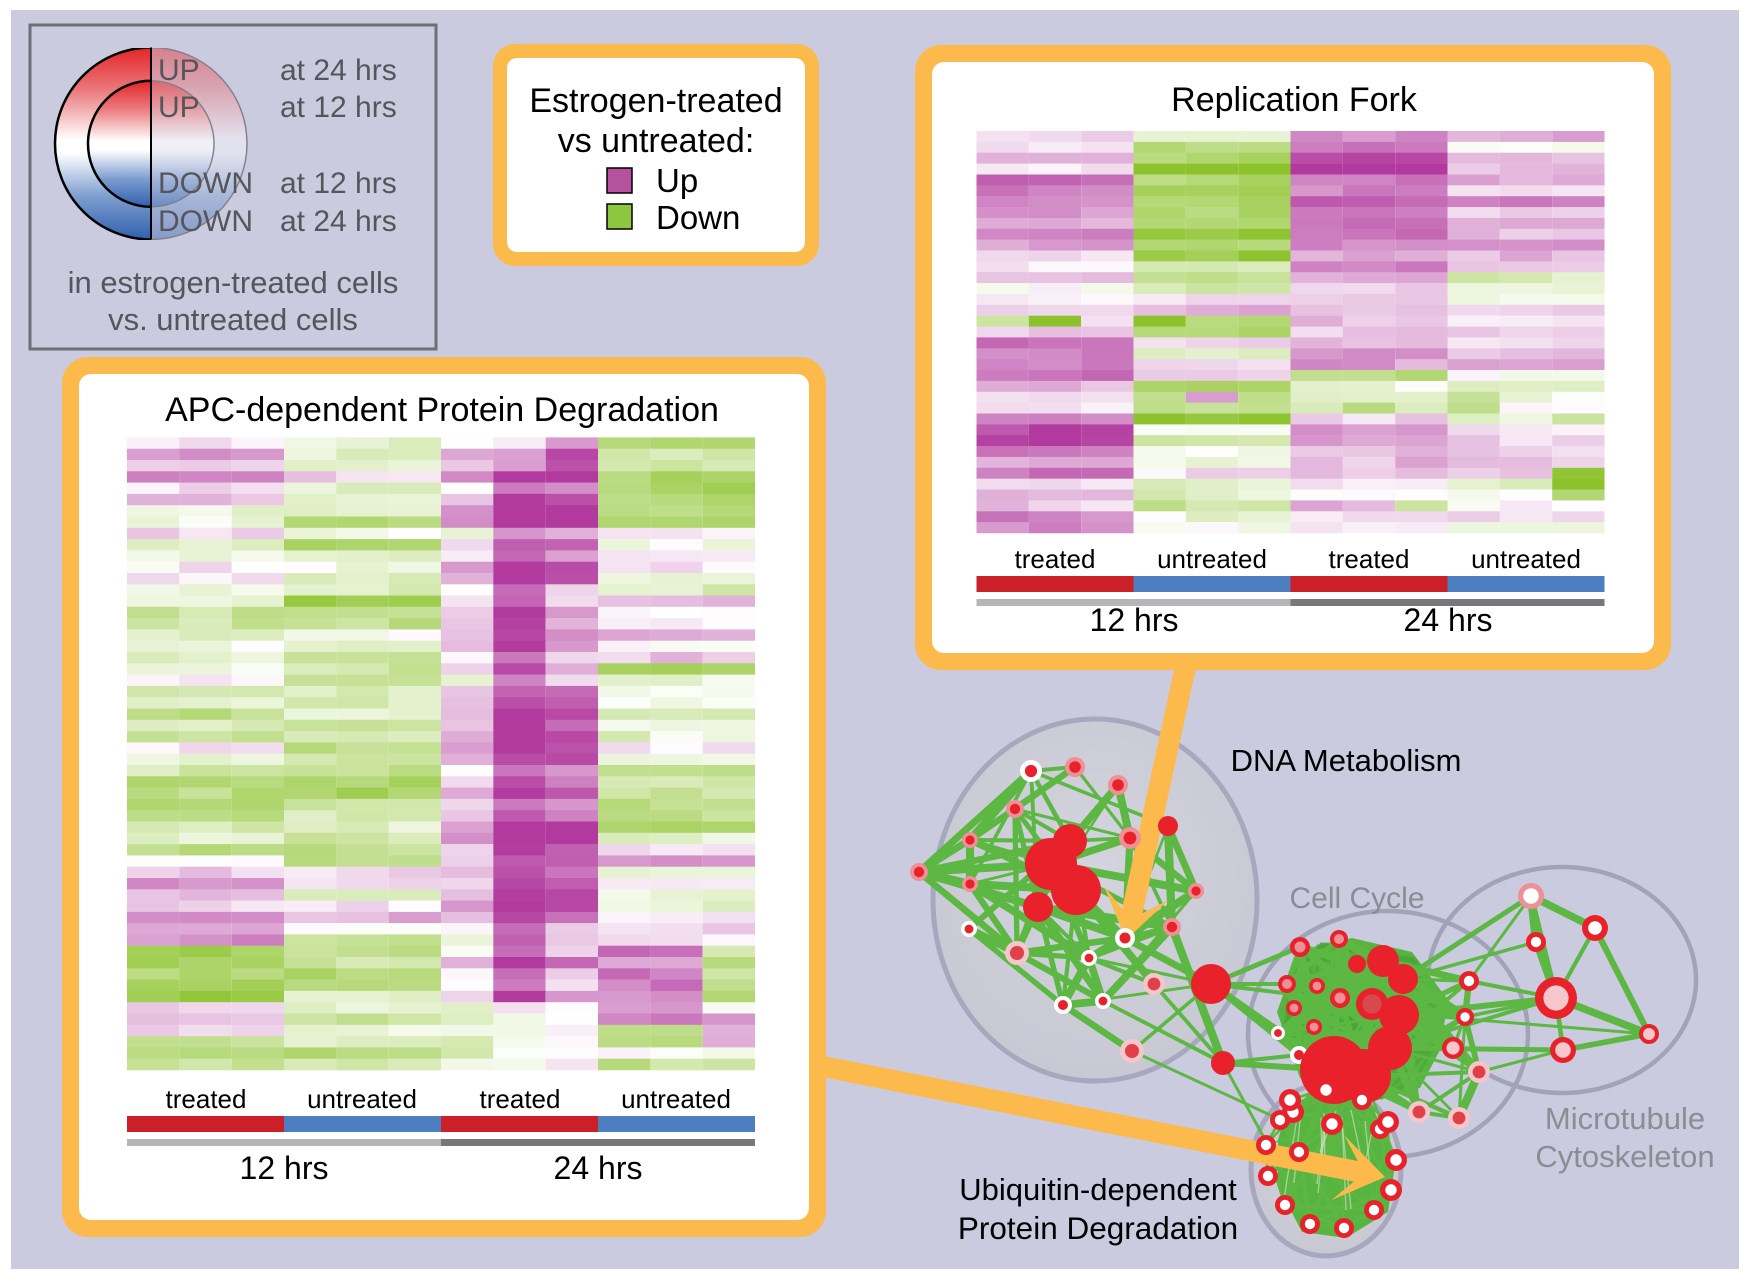 The width and height of the screenshot is (1750, 1279). I want to click on svg-text: Cytoskeleton, so click(1624, 1156).